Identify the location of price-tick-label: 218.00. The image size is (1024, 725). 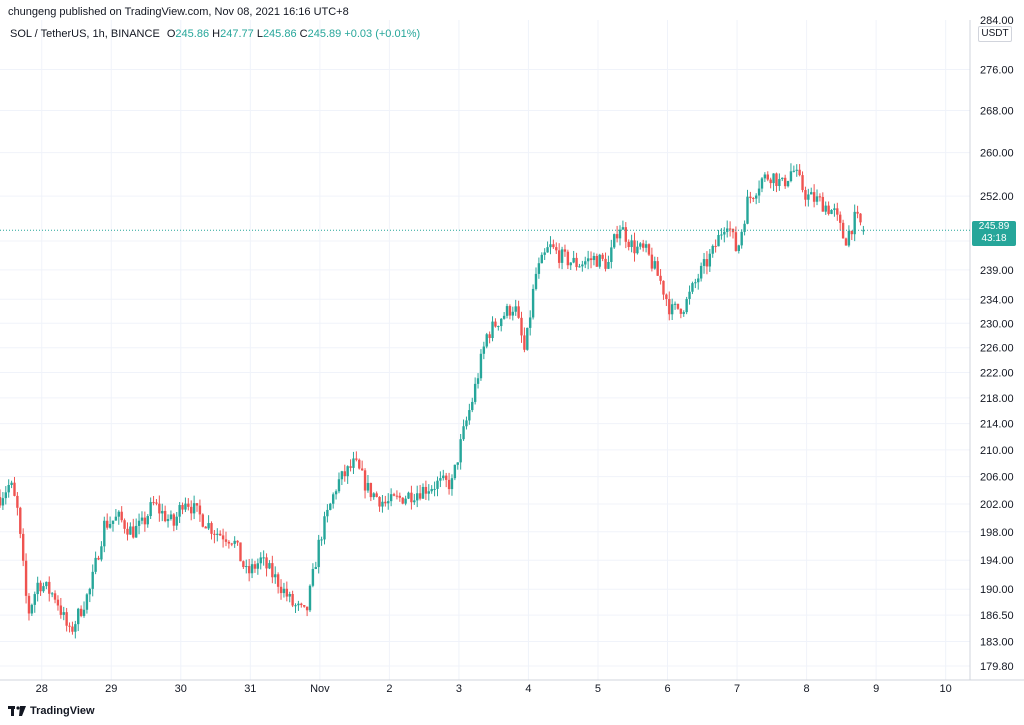
(997, 399).